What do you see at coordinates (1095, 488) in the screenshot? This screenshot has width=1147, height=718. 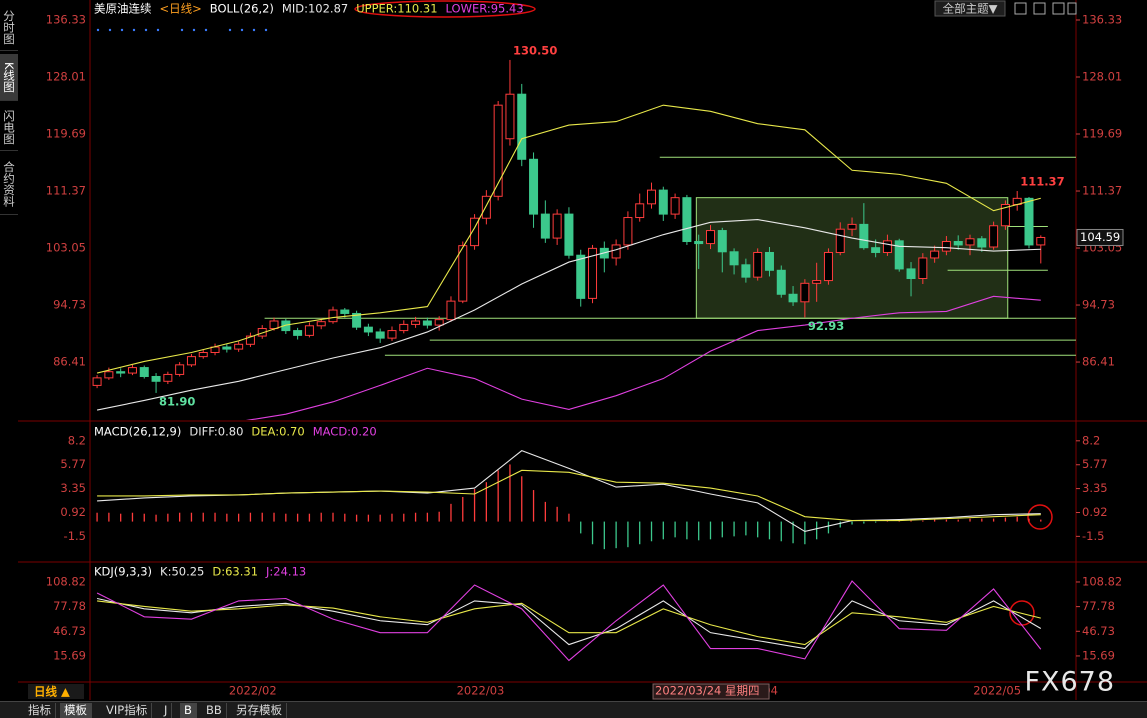 I see `y-tick-label: 3.35` at bounding box center [1095, 488].